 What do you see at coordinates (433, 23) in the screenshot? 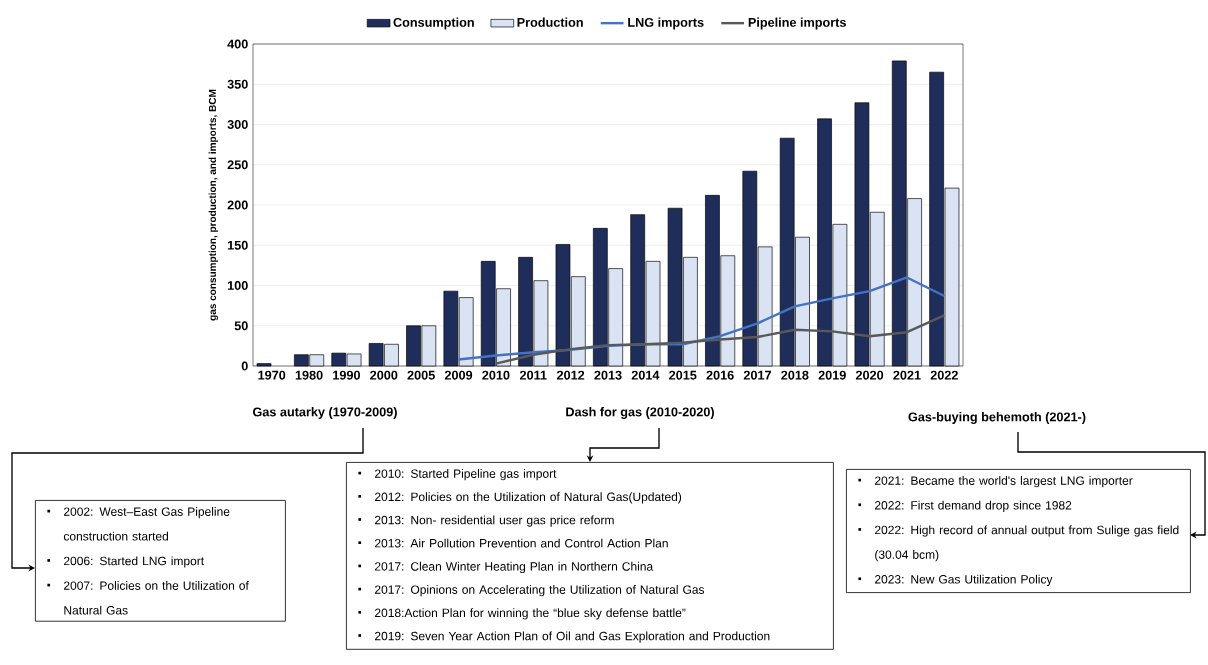
I see `legend-label: Consumption` at bounding box center [433, 23].